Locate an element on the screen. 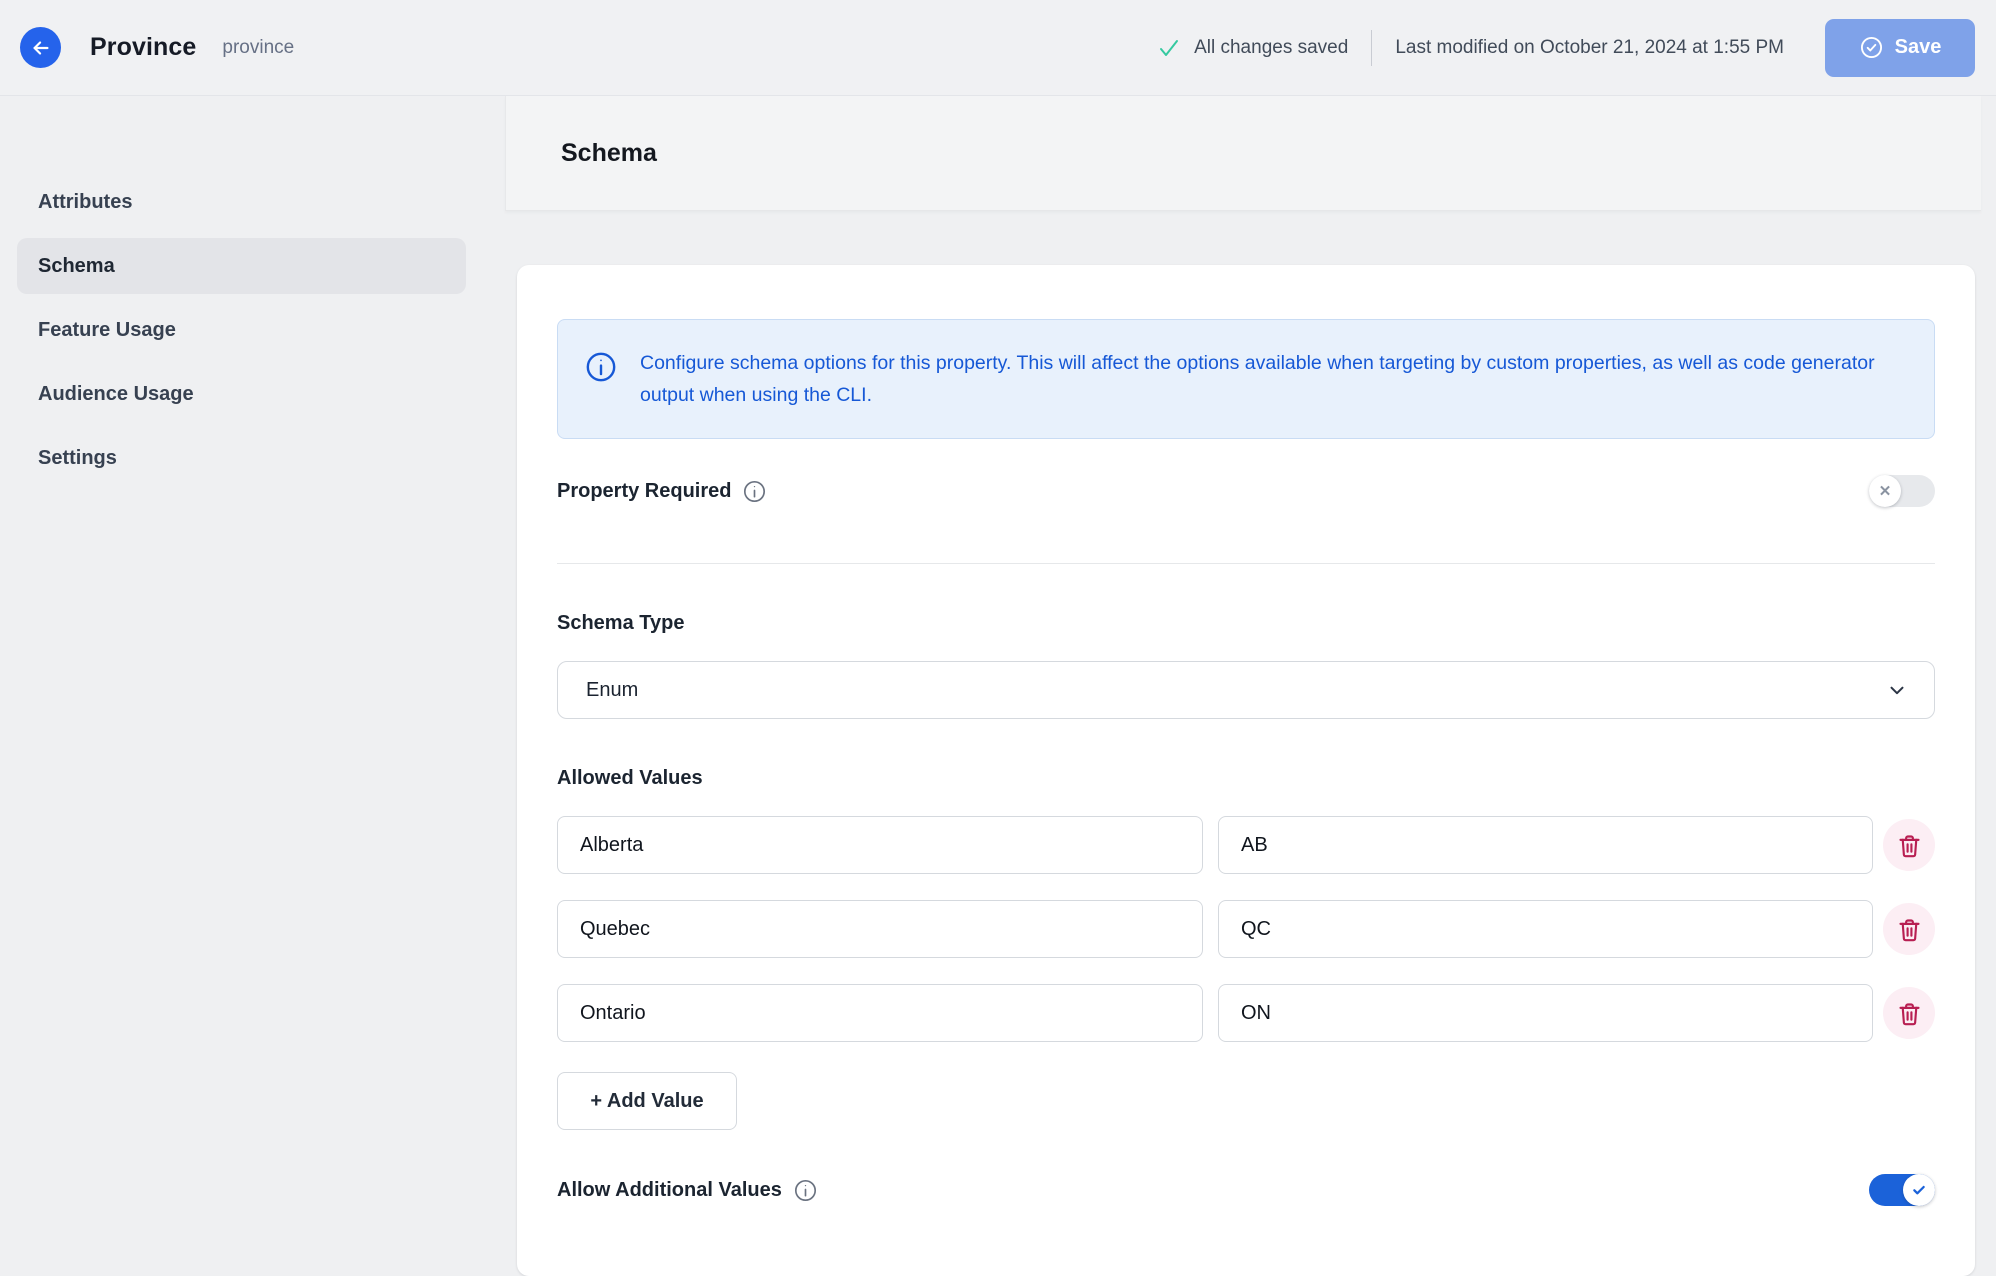  sidebar-item-label: Feature Usage is located at coordinates (107, 329).